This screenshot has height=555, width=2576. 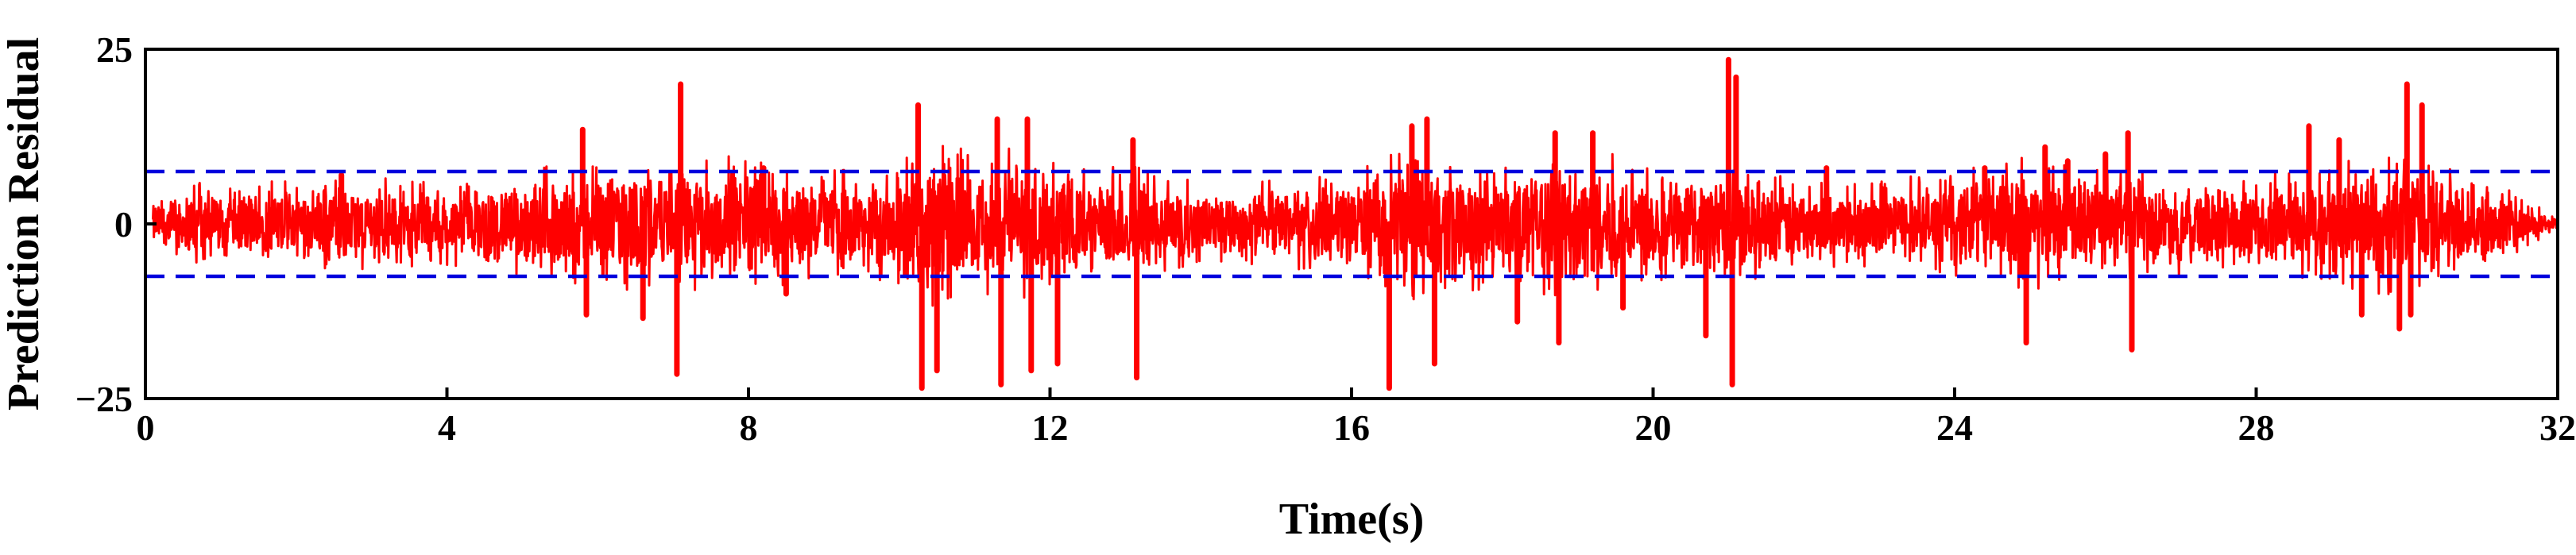 I want to click on y-tick-label: 0, so click(x=124, y=224).